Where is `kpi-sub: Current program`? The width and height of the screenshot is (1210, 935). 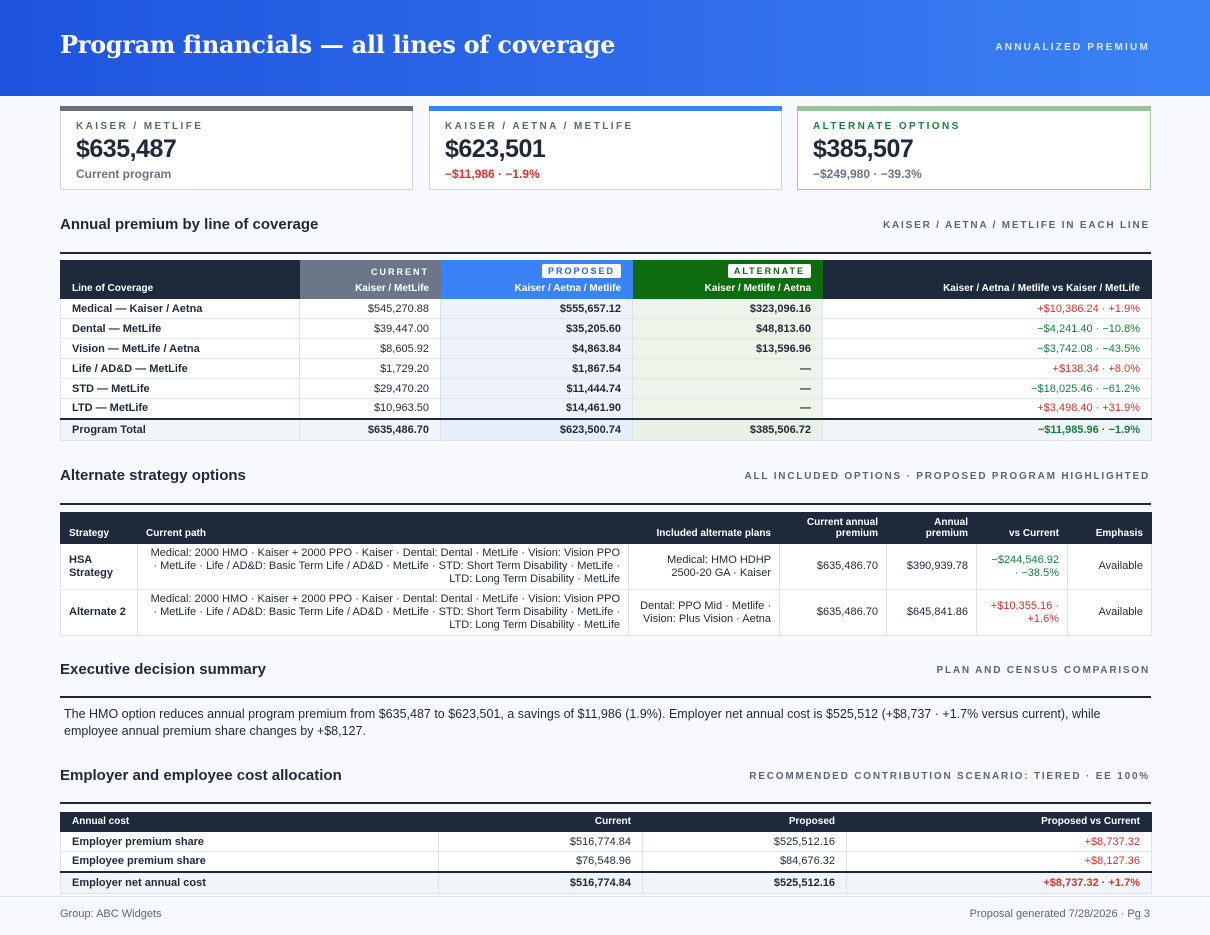 kpi-sub: Current program is located at coordinates (124, 174).